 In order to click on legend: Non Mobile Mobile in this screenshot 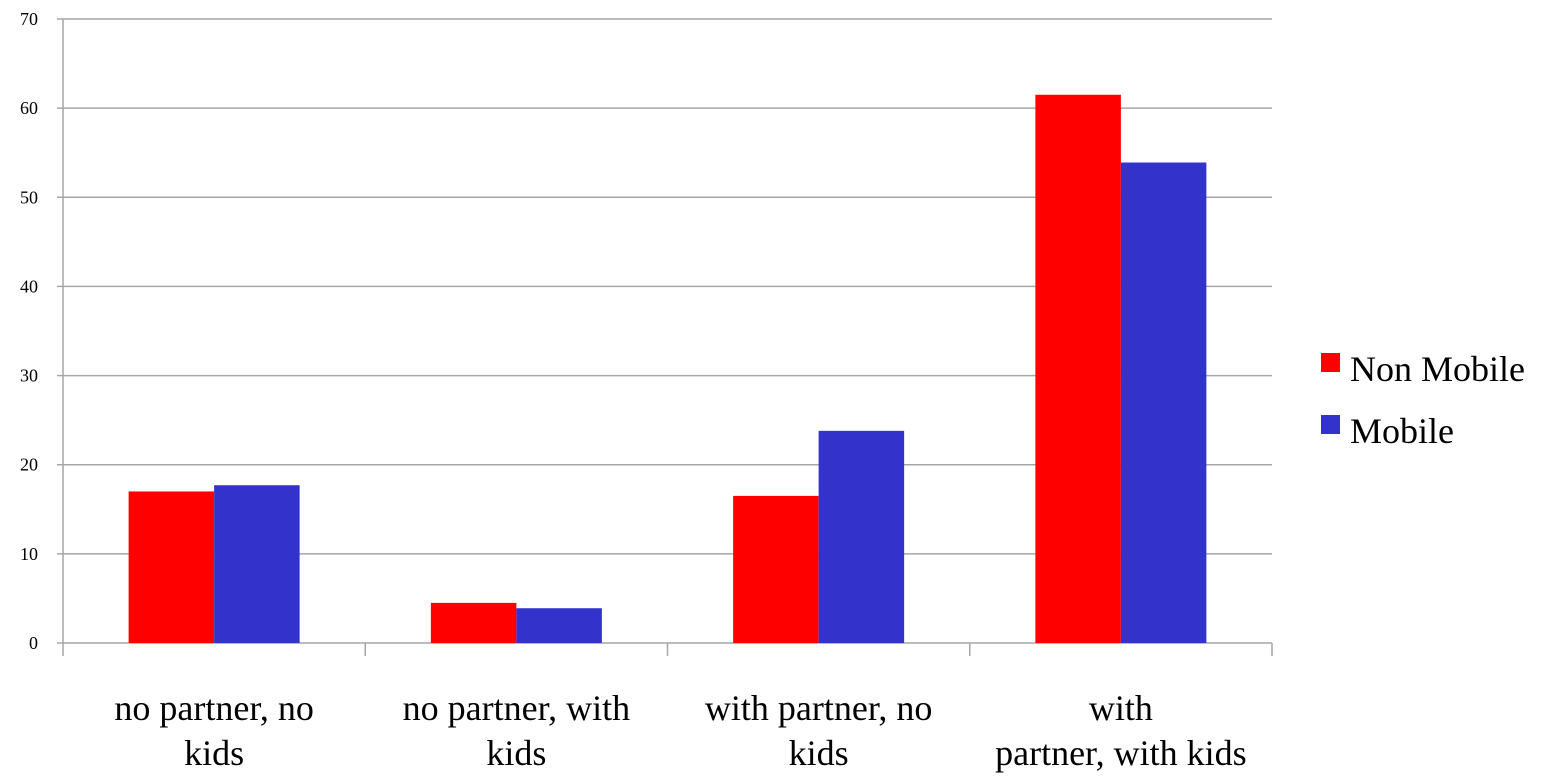, I will do `click(1423, 400)`.